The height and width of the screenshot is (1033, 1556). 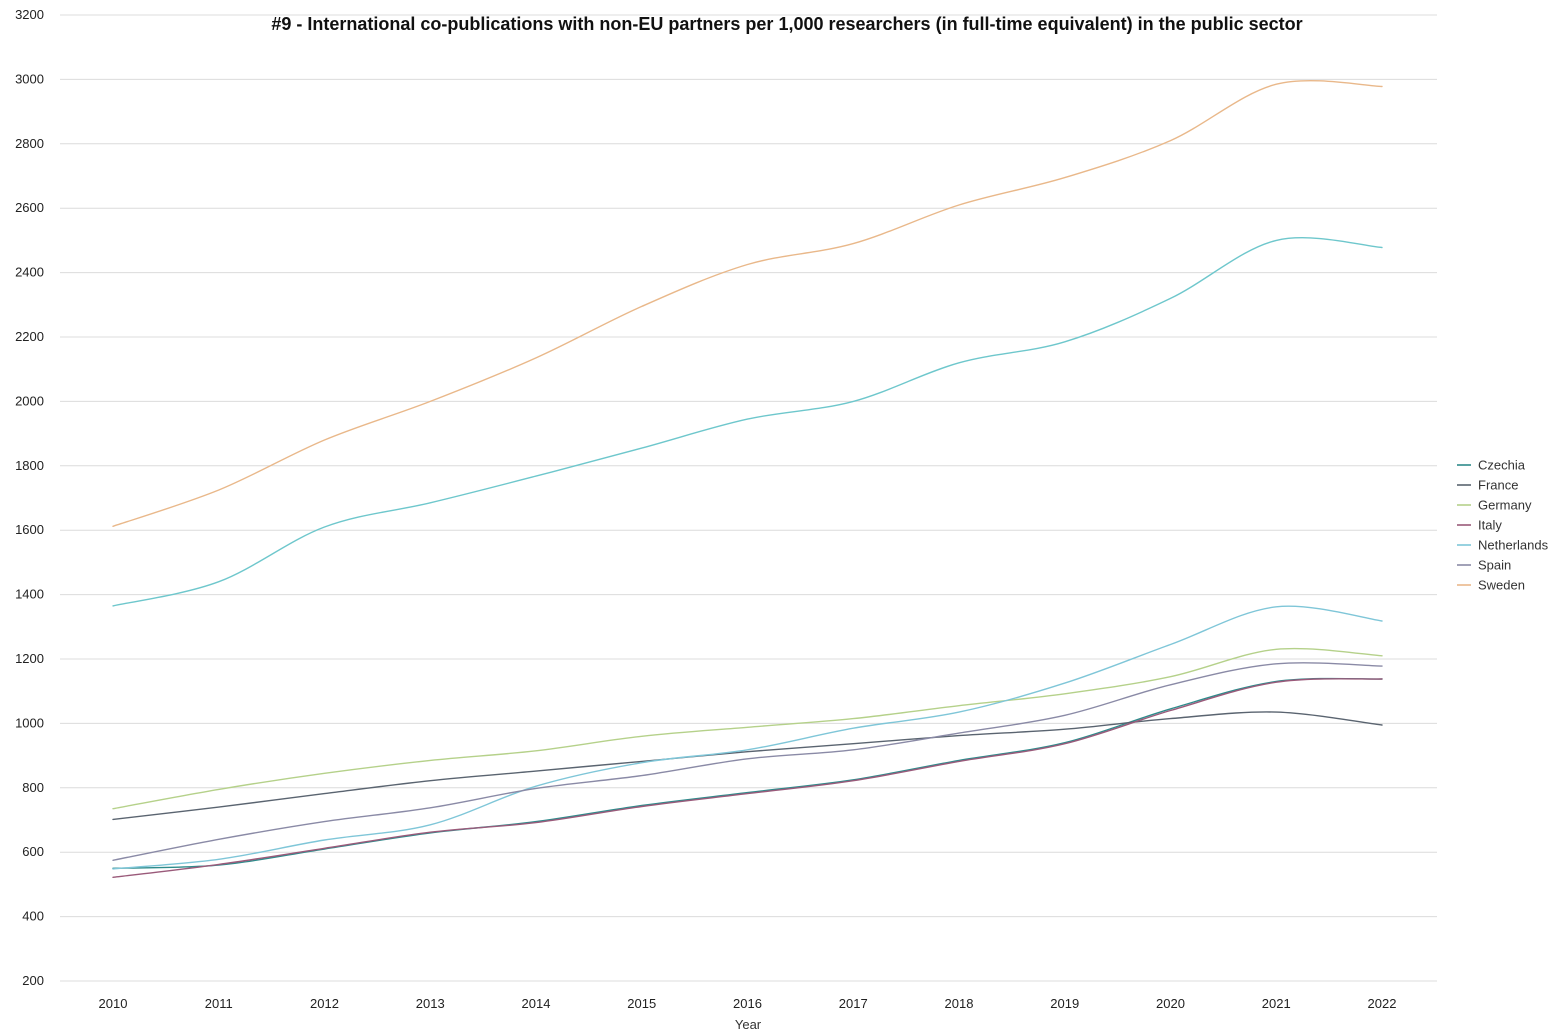 What do you see at coordinates (29, 78) in the screenshot?
I see `y-tick-label: 3000` at bounding box center [29, 78].